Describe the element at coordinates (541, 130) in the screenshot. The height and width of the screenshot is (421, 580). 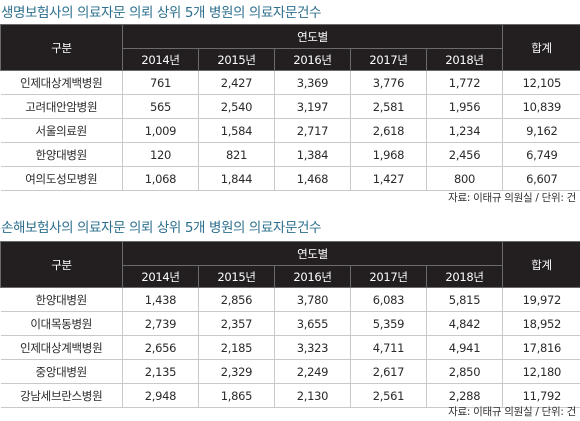
I see `row-total: 9,162` at that location.